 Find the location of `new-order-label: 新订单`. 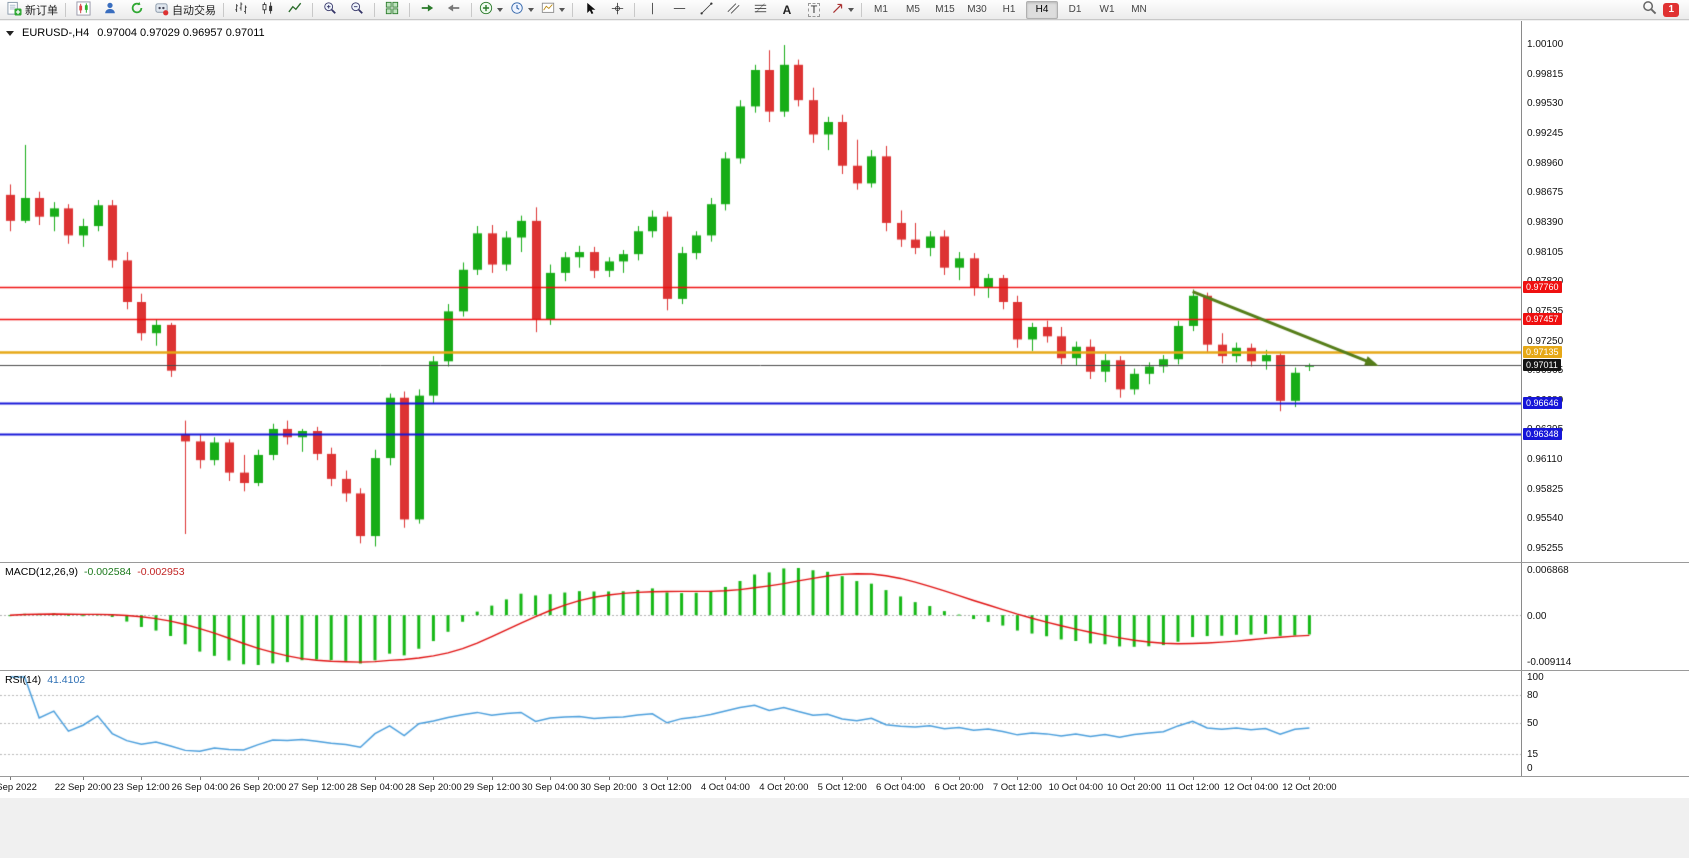

new-order-label: 新订单 is located at coordinates (41, 10).